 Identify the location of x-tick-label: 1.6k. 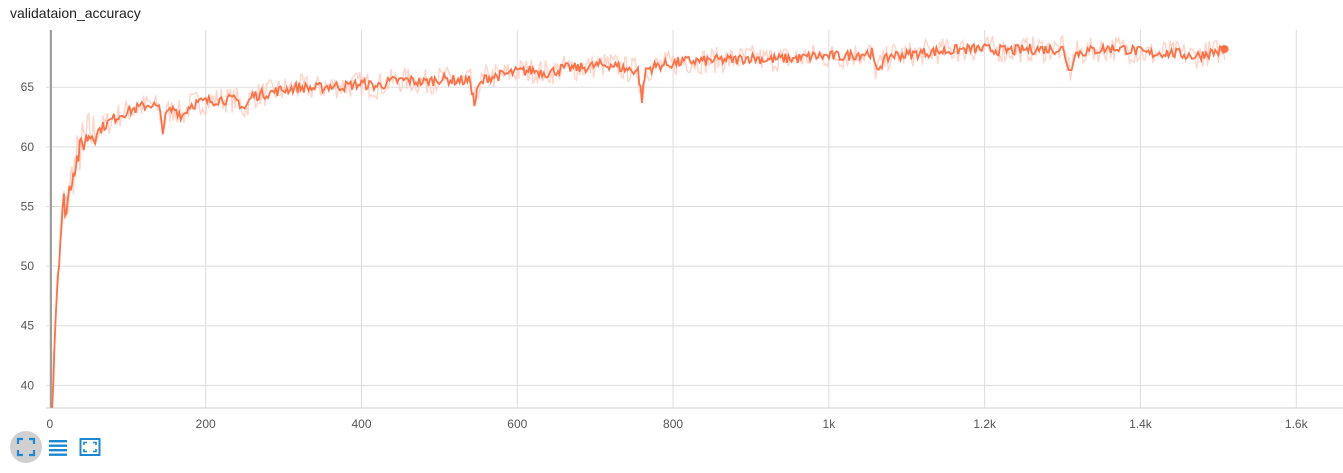
(1297, 423).